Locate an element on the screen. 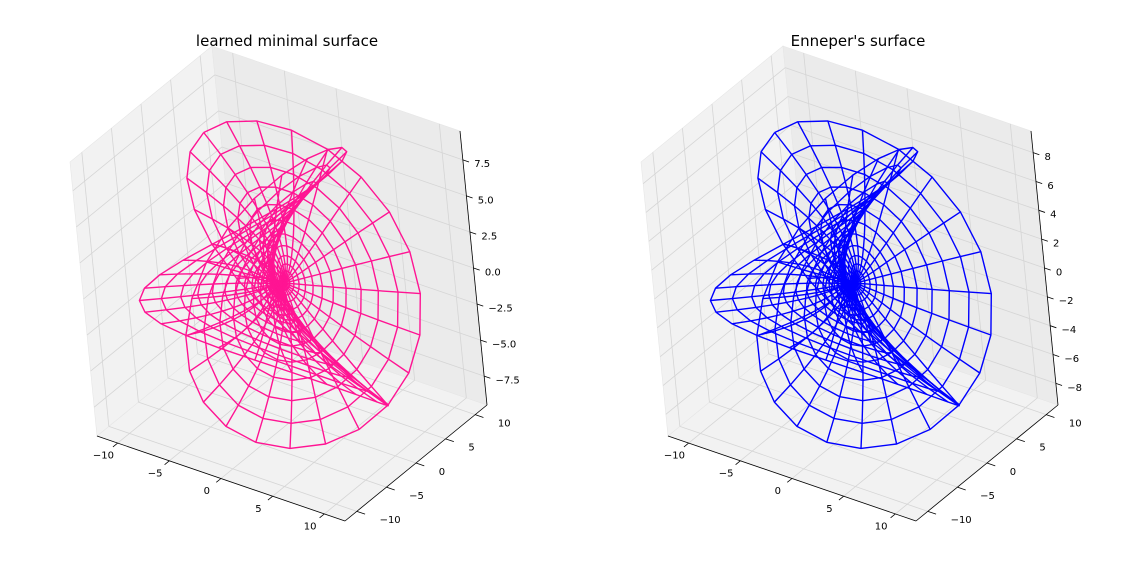  surface-wireframe is located at coordinates (279, 285).